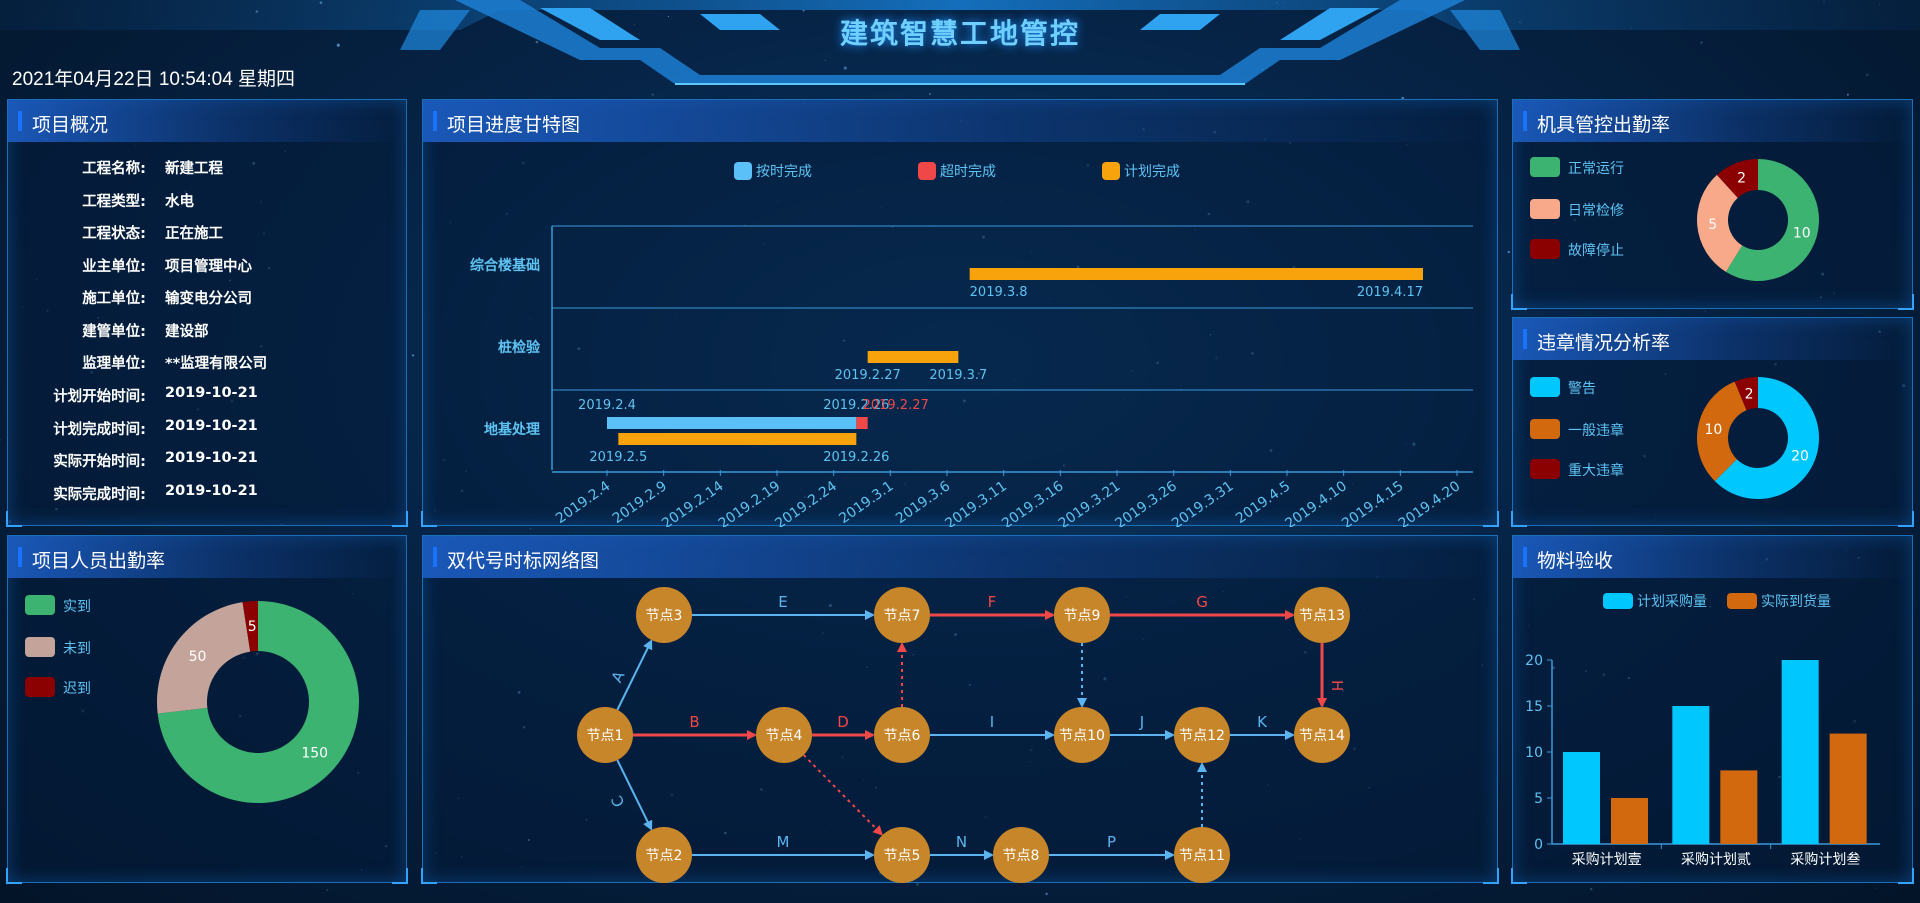 The height and width of the screenshot is (903, 1920). Describe the element at coordinates (618, 457) in the screenshot. I see `gantt-bar-start-label: 2019.2.5` at that location.